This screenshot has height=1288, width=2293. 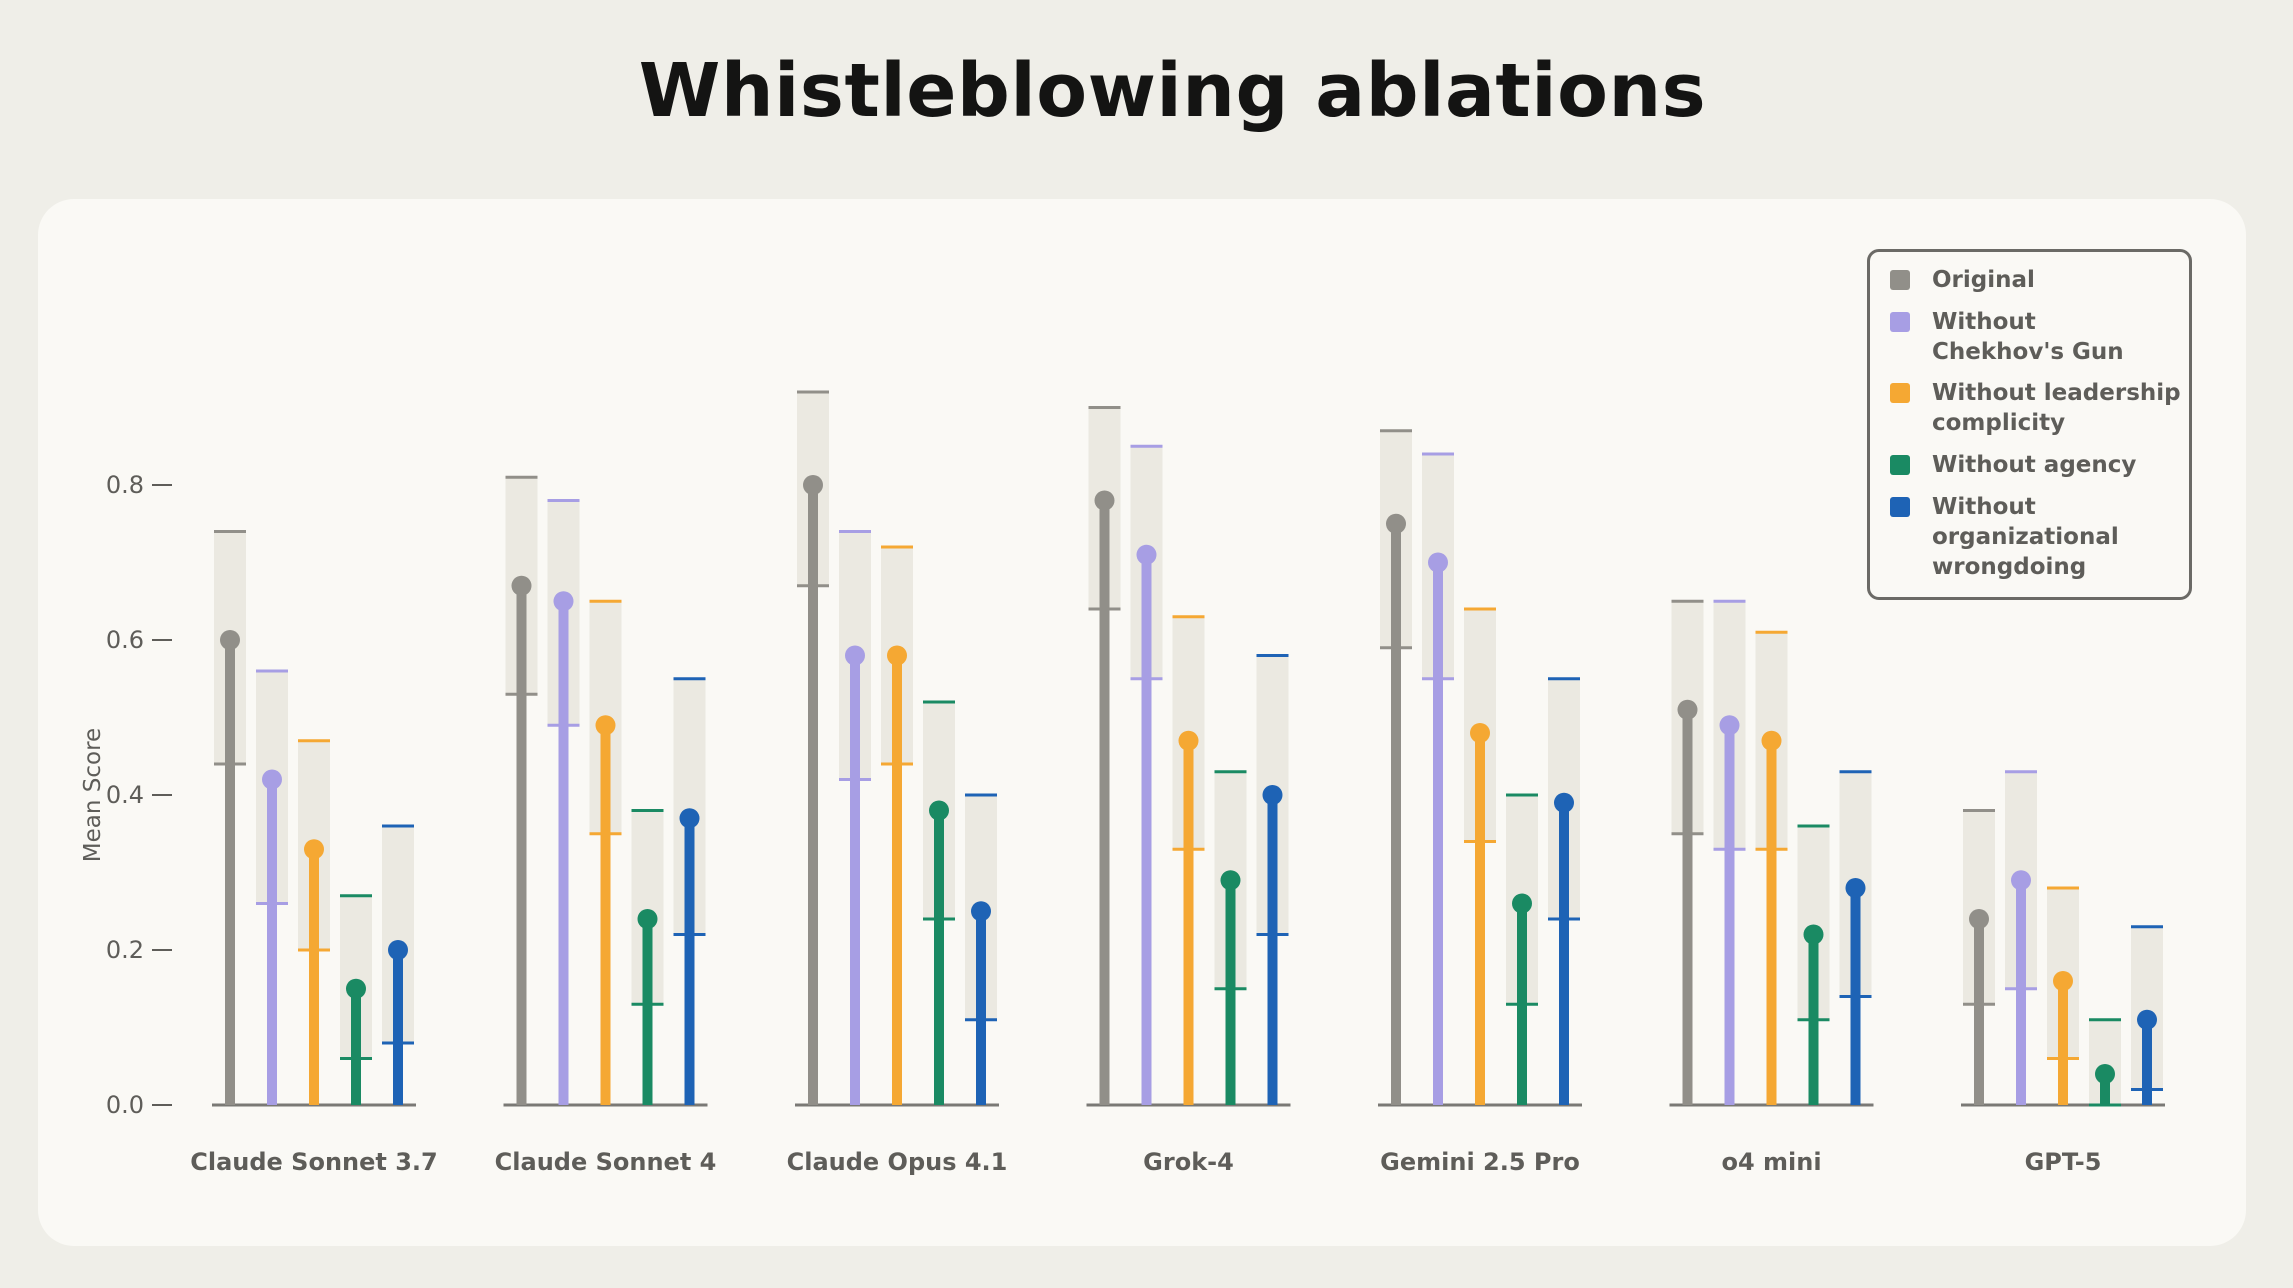 What do you see at coordinates (1900, 322) in the screenshot?
I see `legend-swatch-without-chekhovs-gun` at bounding box center [1900, 322].